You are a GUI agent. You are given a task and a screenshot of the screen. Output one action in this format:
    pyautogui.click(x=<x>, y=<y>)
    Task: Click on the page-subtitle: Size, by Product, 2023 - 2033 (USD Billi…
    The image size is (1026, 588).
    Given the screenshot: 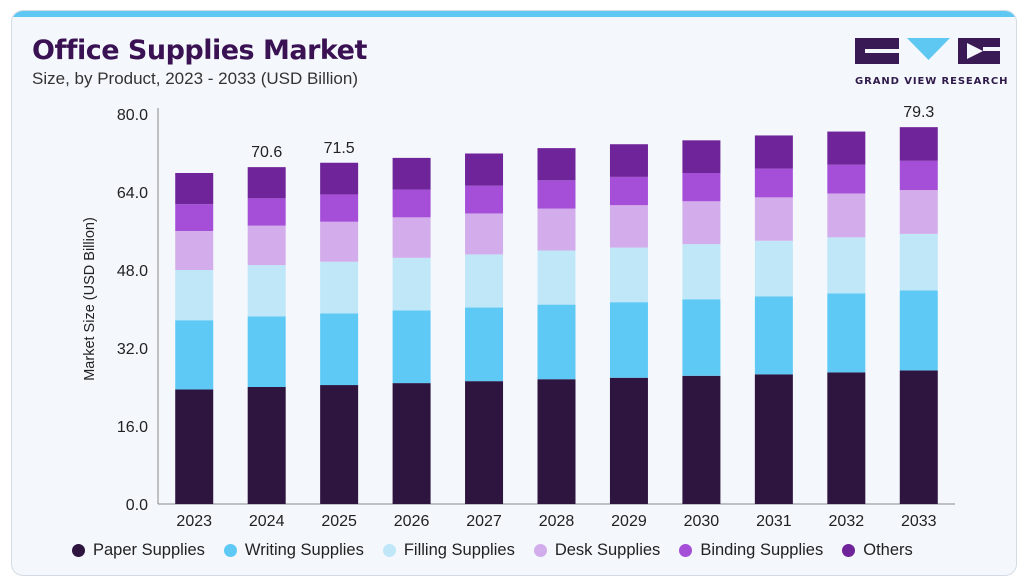 What is the action you would take?
    pyautogui.click(x=195, y=78)
    